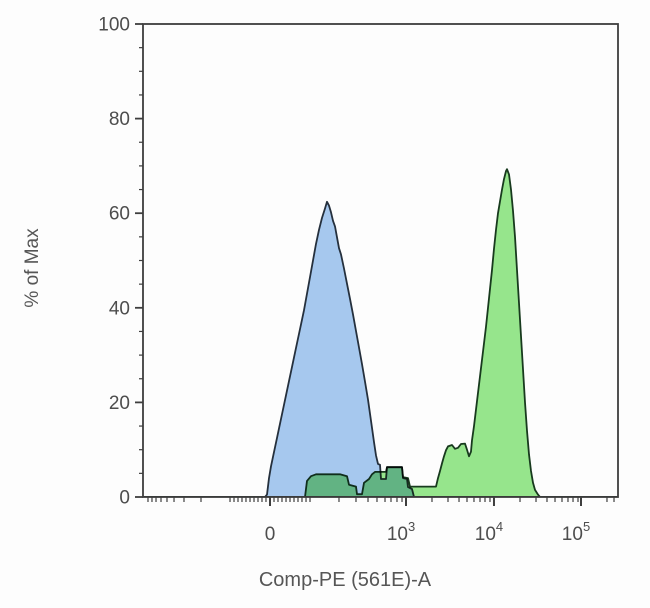 The height and width of the screenshot is (608, 650). Describe the element at coordinates (119, 214) in the screenshot. I see `y-axis-tick-label: 60` at that location.